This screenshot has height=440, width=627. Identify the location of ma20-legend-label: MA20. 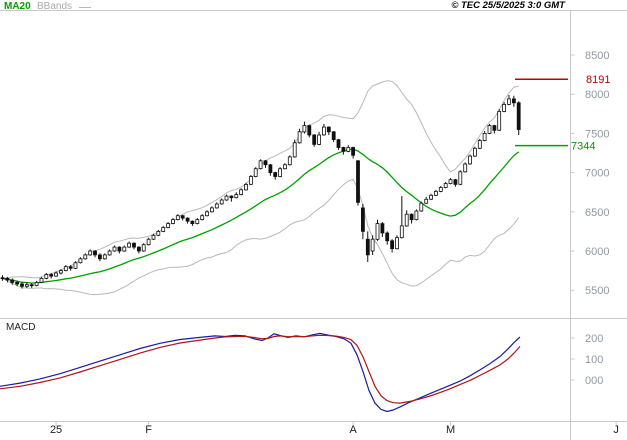
(17, 6).